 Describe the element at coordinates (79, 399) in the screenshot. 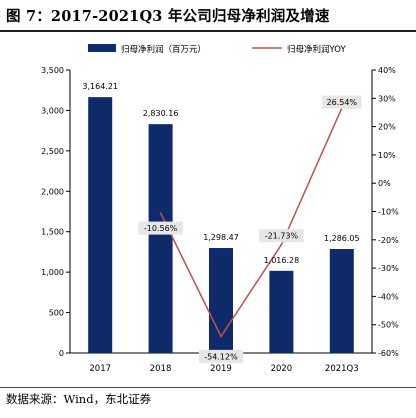

I see `source-note: 数据来源：Wind，东北证券` at that location.